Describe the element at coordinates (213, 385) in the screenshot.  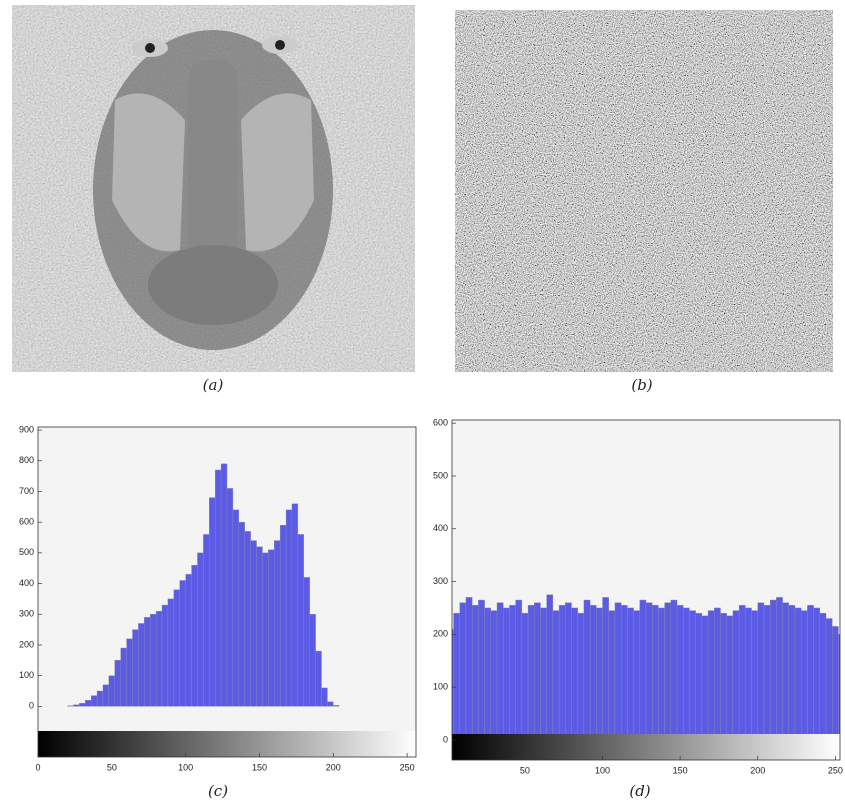
I see `caption: (a)` at that location.